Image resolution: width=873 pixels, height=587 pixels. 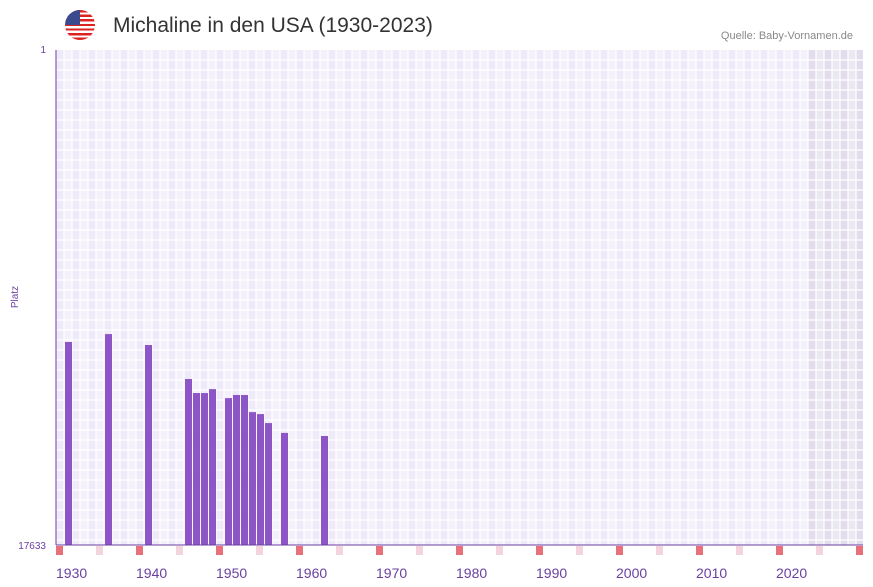 I want to click on bar-1951, so click(x=228, y=471).